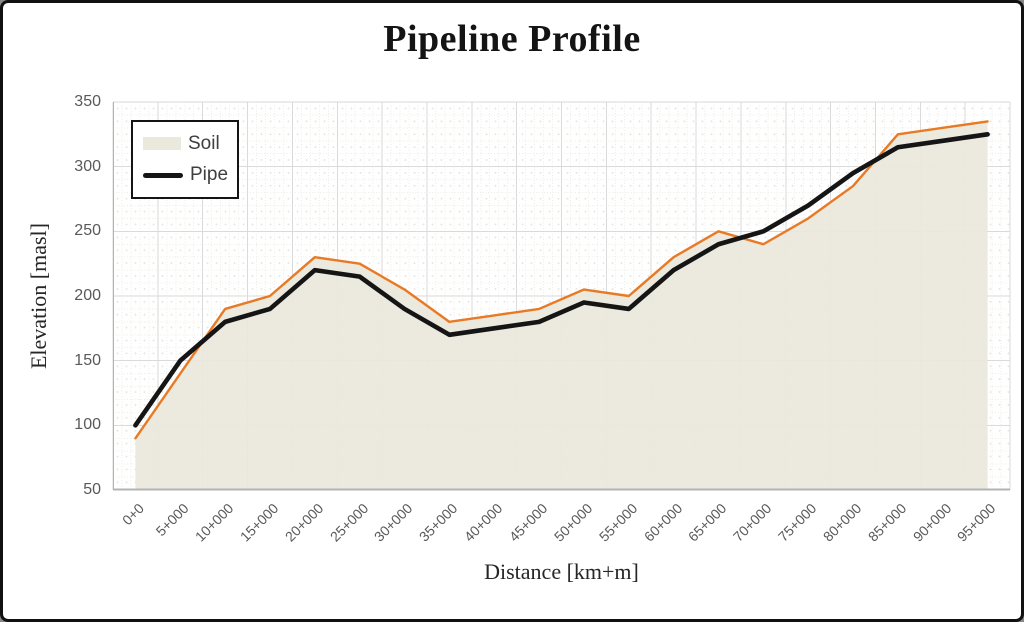 The image size is (1024, 622). Describe the element at coordinates (209, 175) in the screenshot. I see `legend-label-pipe: Pipe` at that location.